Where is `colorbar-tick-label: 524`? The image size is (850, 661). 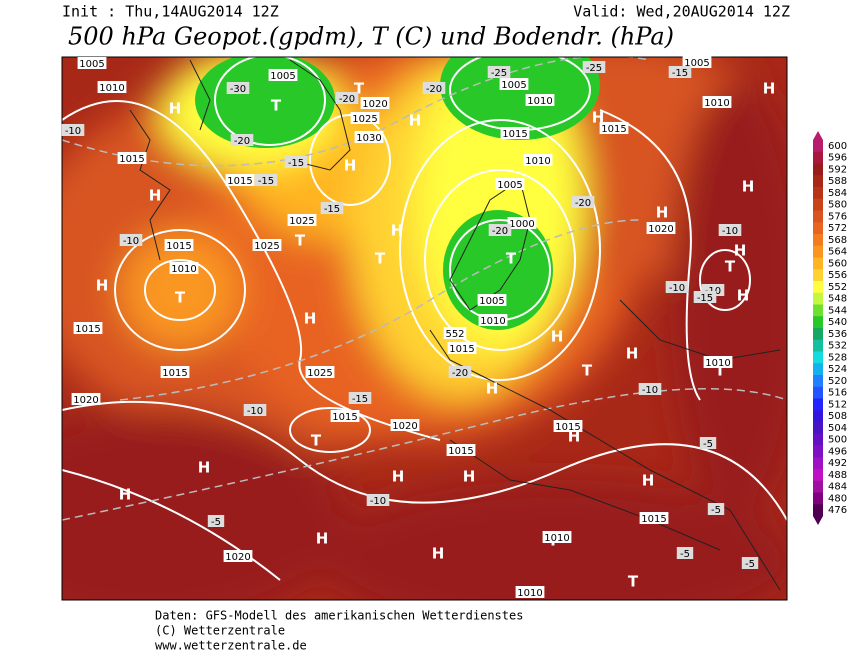 colorbar-tick-label: 524 is located at coordinates (837, 369).